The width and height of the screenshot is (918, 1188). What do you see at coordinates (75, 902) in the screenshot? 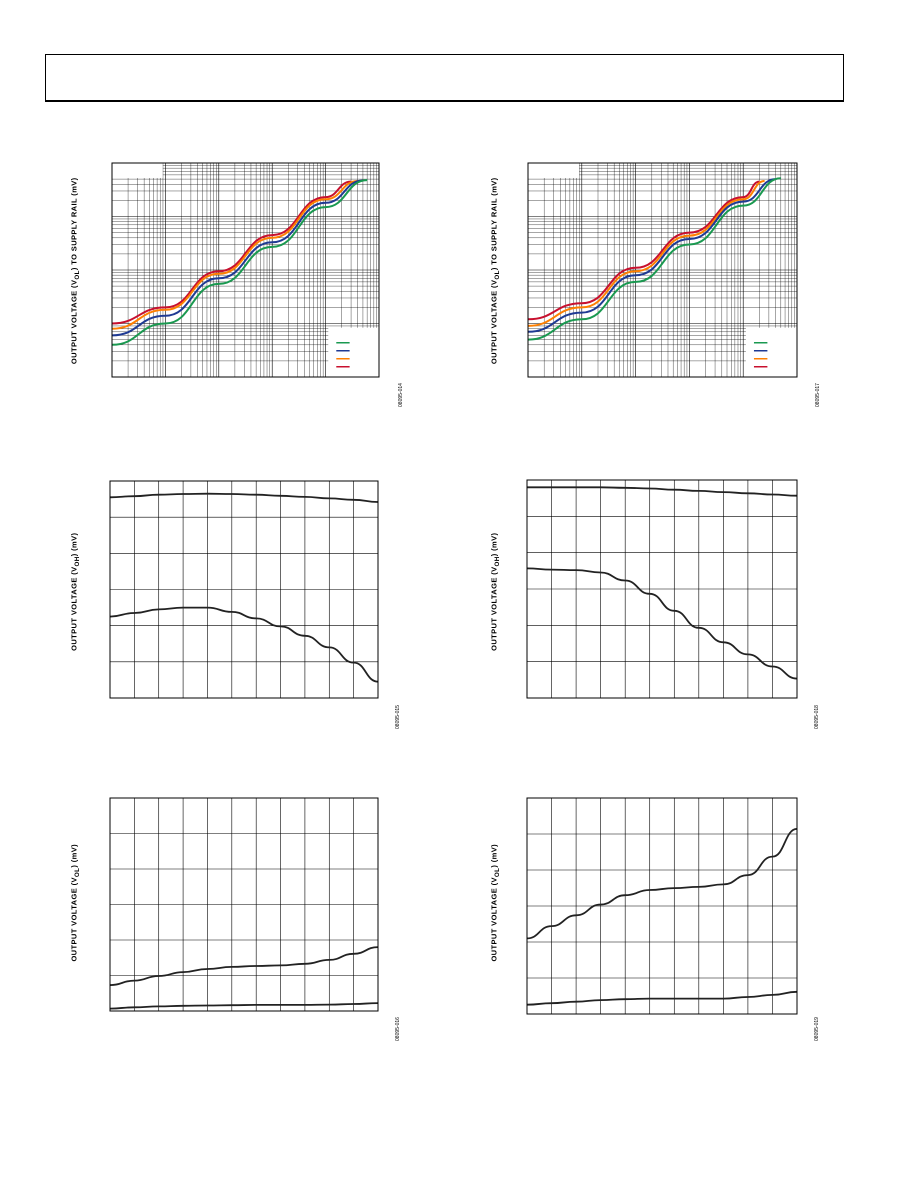
I see `y-axis-label-bottom-left: OUTPUT VOLTAGE (VOL) (mV)` at bounding box center [75, 902].